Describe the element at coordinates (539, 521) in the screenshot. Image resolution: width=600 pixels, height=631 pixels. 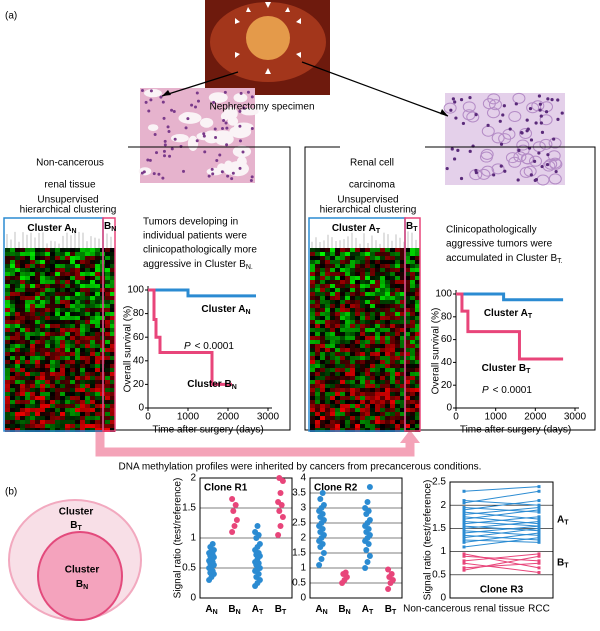
I see `pair-end` at that location.